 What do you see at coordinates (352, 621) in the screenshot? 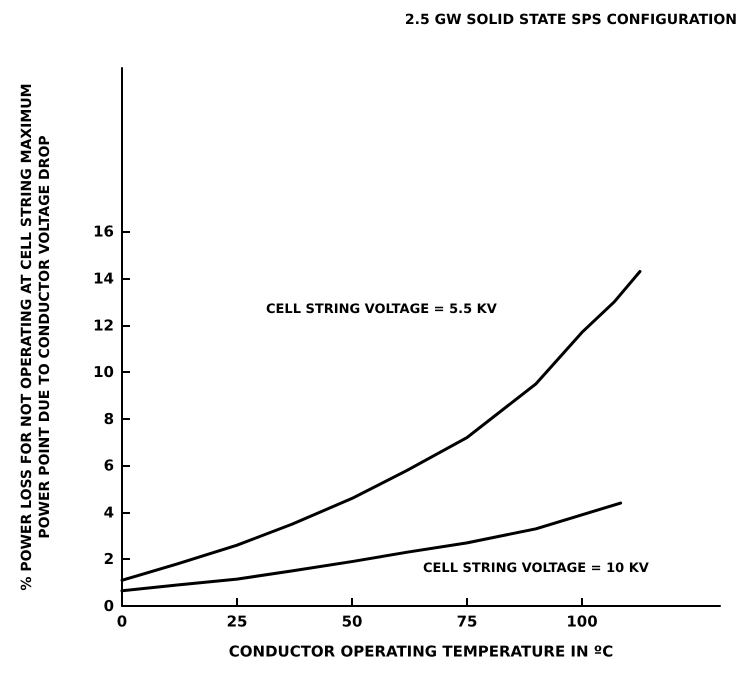
I see `x-tick-label: 50` at bounding box center [352, 621].